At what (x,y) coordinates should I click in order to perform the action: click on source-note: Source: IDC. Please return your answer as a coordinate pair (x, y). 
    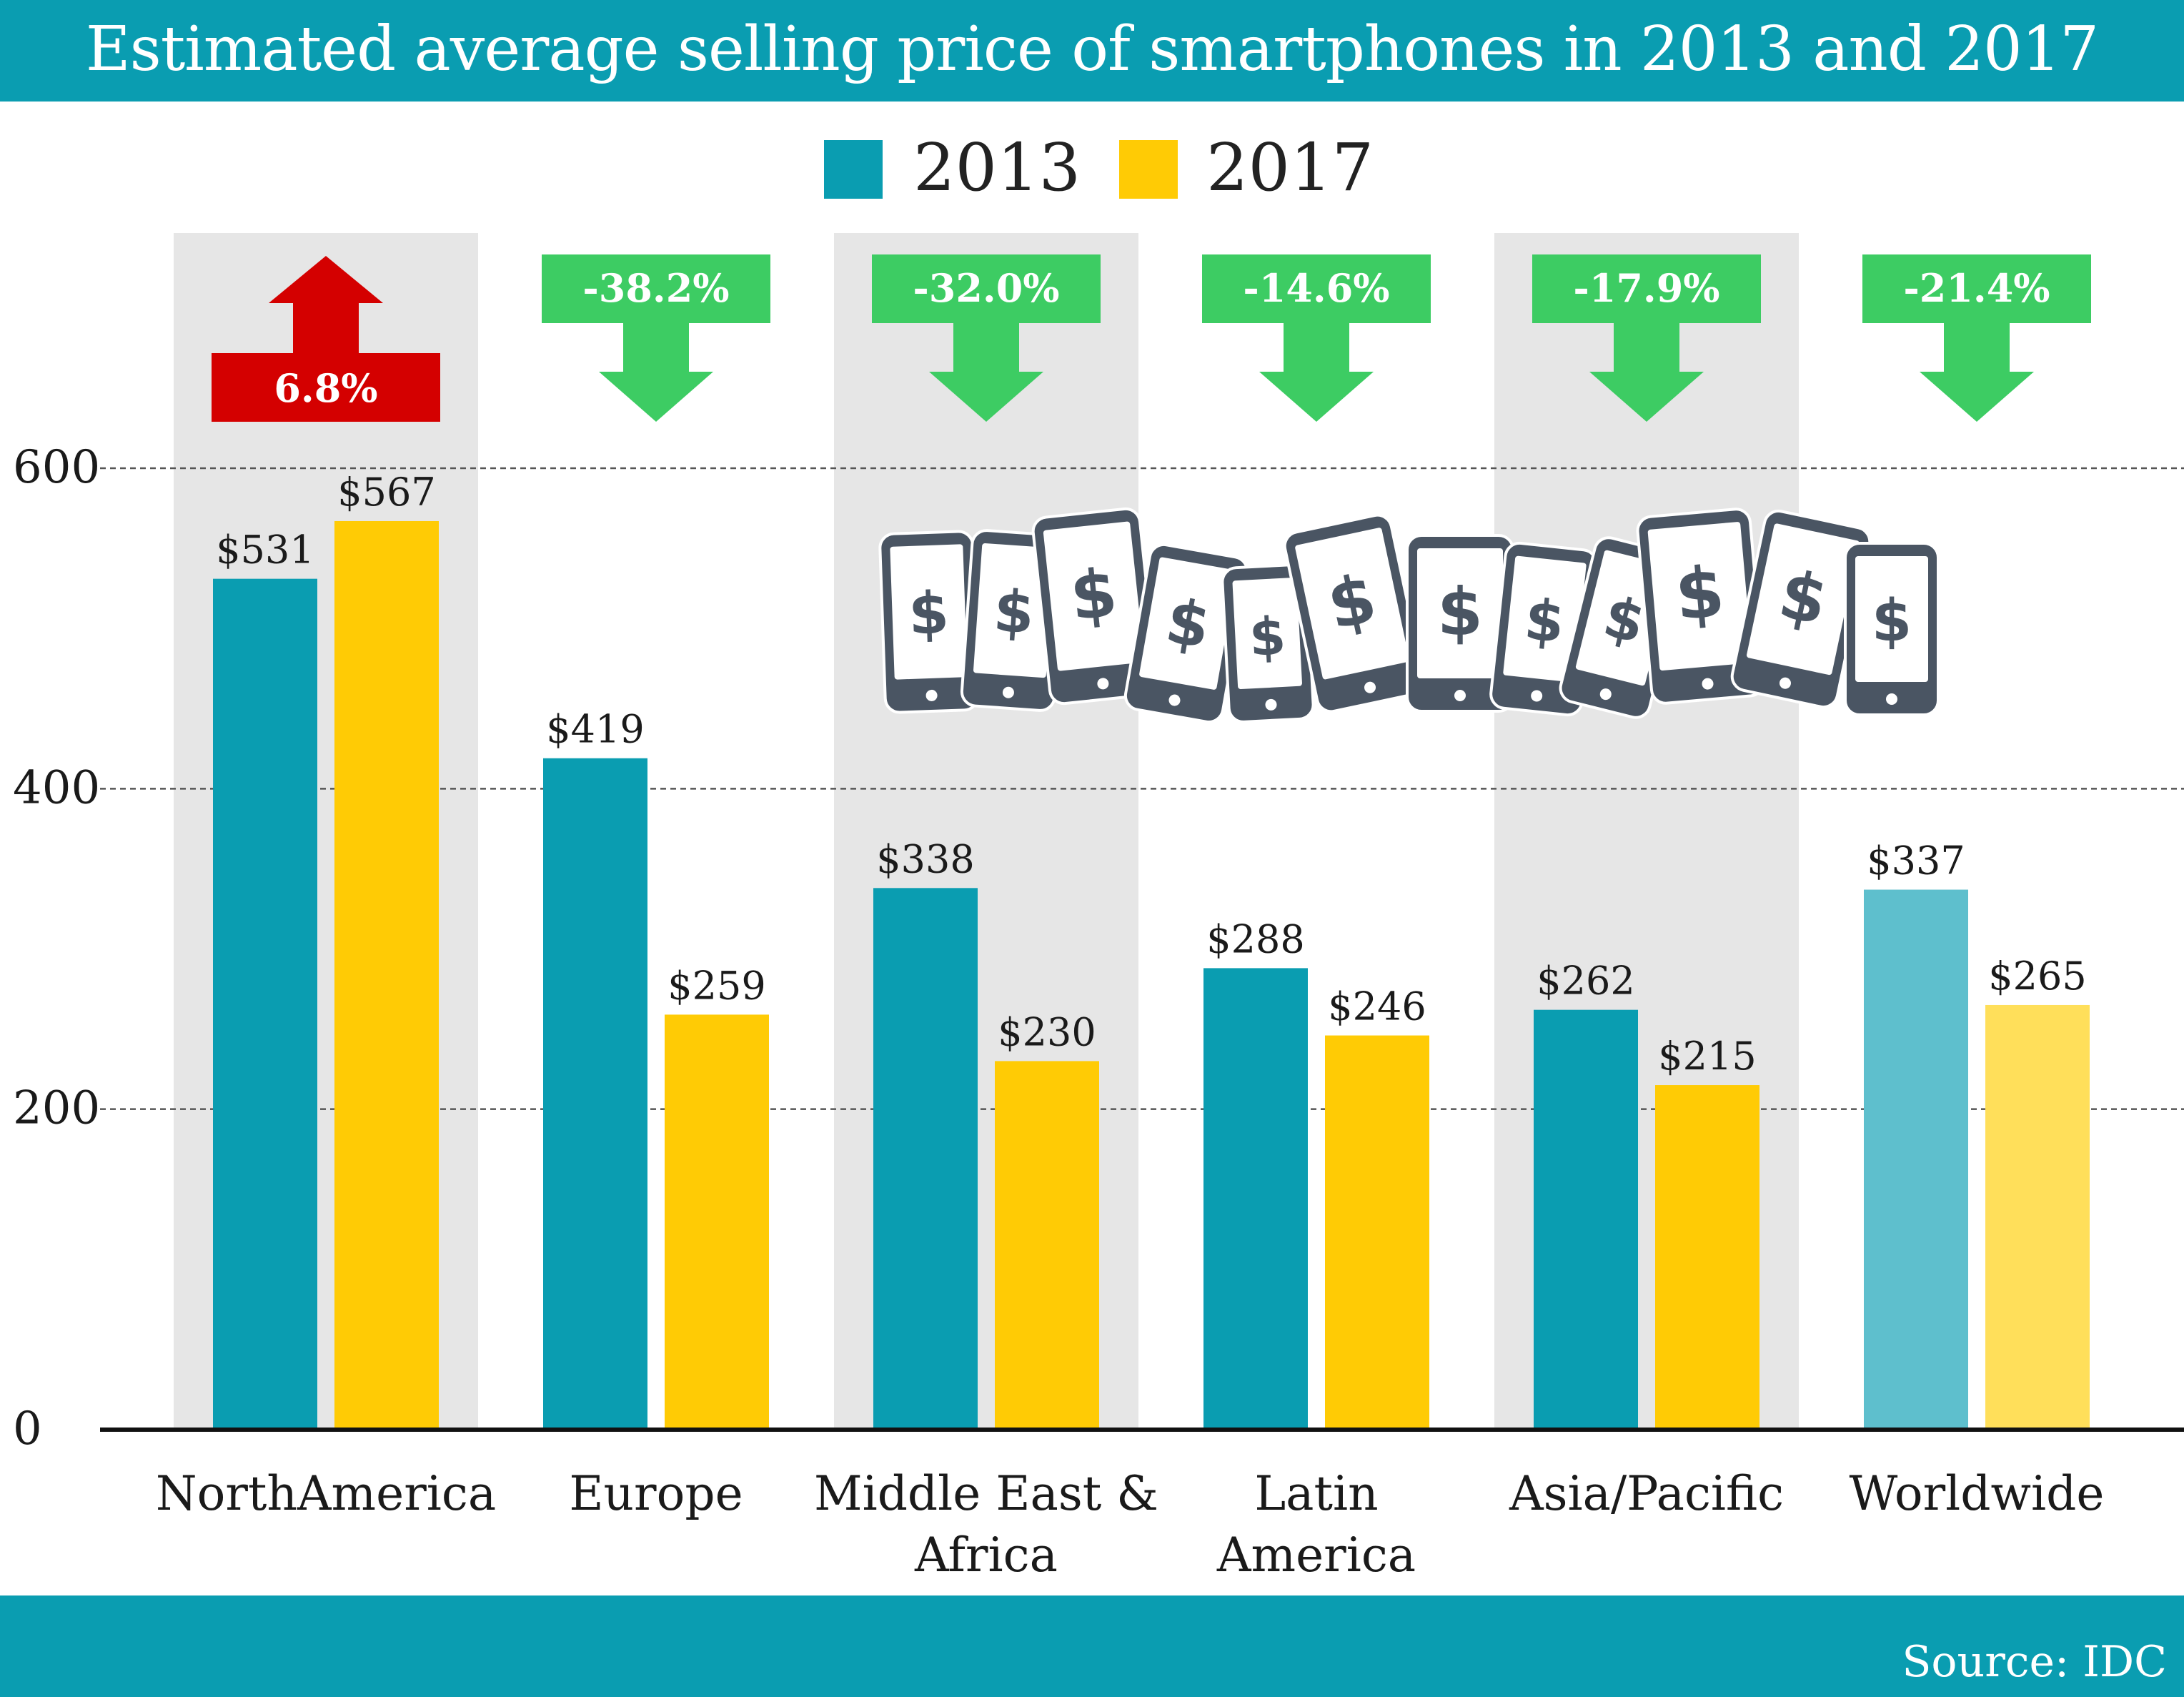
    Looking at the image, I should click on (2034, 1662).